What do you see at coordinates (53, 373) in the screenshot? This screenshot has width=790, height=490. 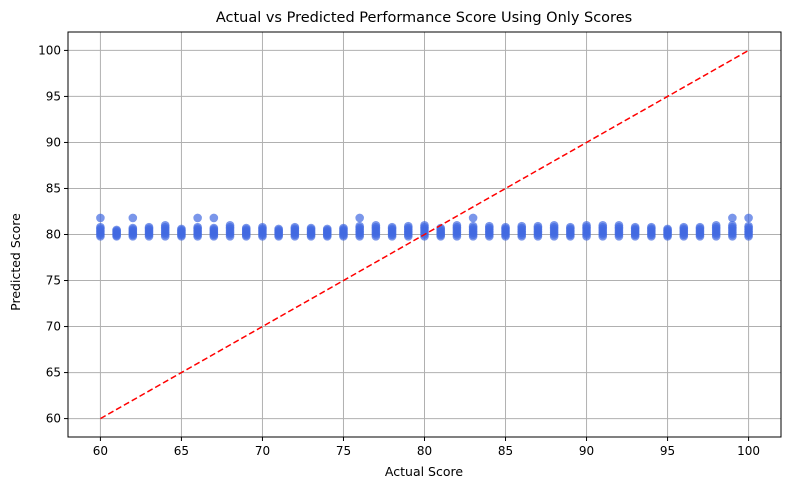 I see `y-tick-label: 65` at bounding box center [53, 373].